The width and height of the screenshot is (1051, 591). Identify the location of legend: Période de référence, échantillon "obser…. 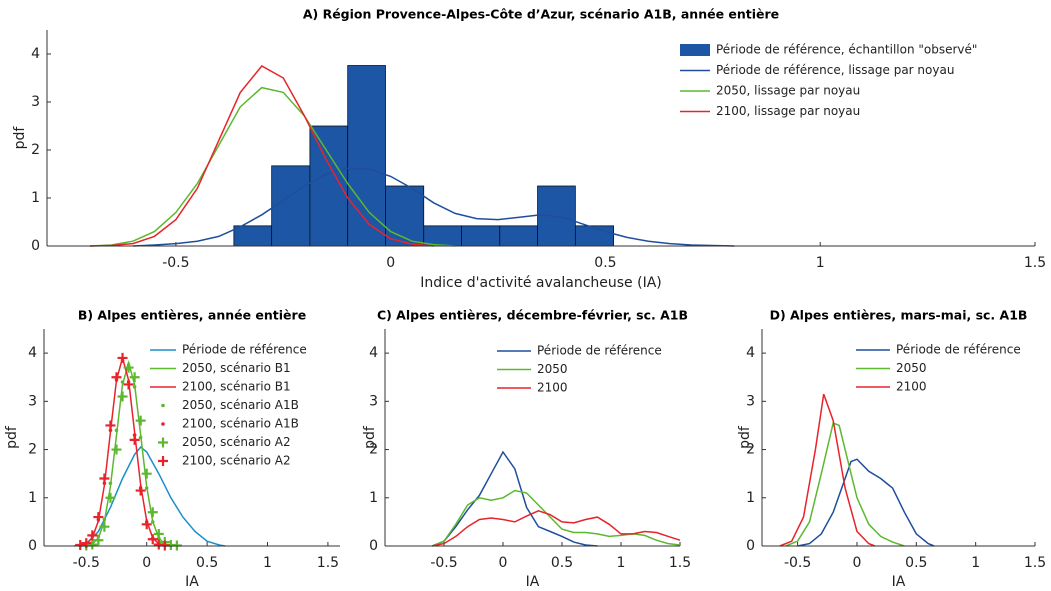
(828, 80).